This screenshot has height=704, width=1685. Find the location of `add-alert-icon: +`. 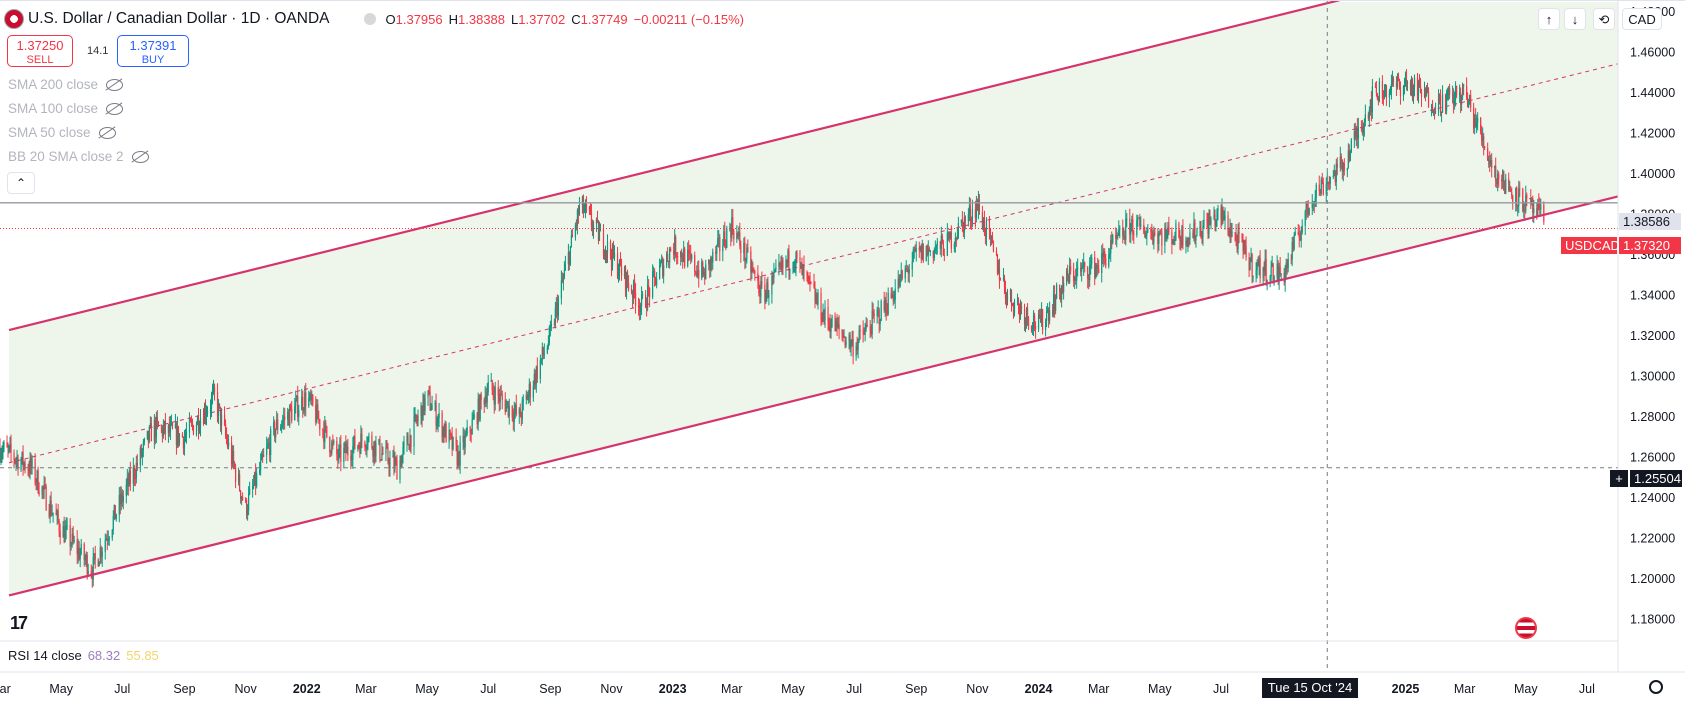

add-alert-icon: + is located at coordinates (1619, 478).